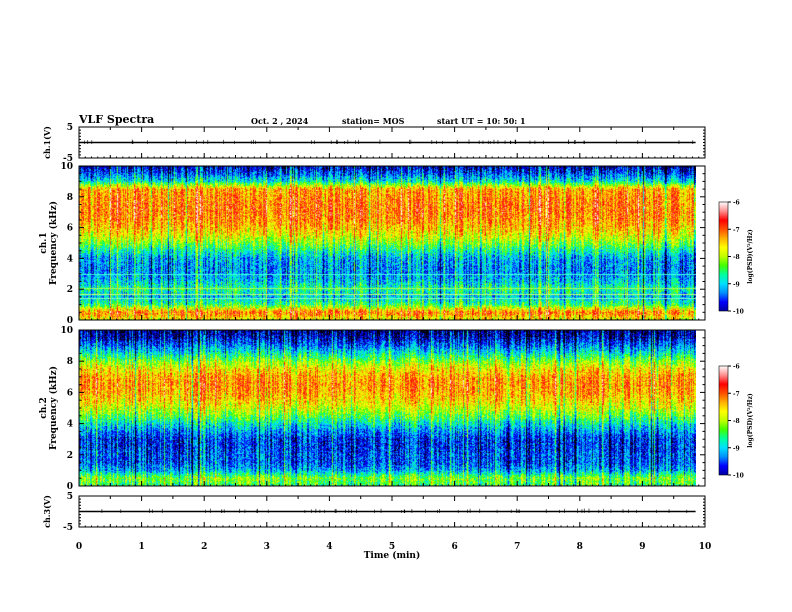 The height and width of the screenshot is (612, 792). I want to click on ch1-waveform, so click(392, 142).